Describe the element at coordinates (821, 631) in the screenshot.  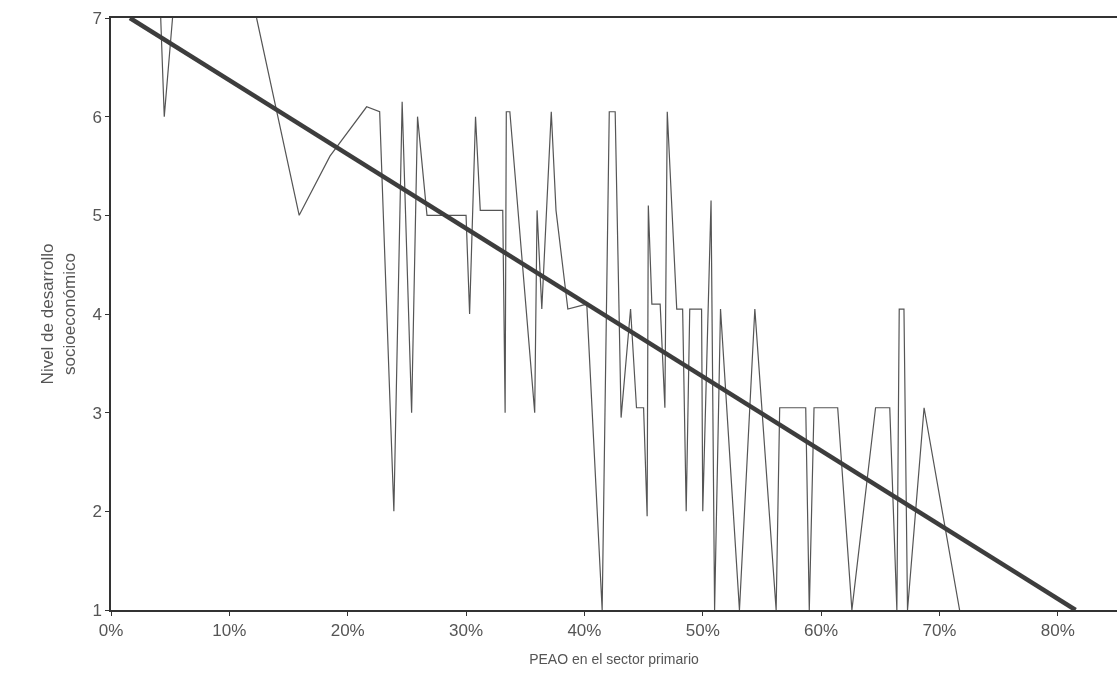
I see `x-tick-label: 60%` at that location.